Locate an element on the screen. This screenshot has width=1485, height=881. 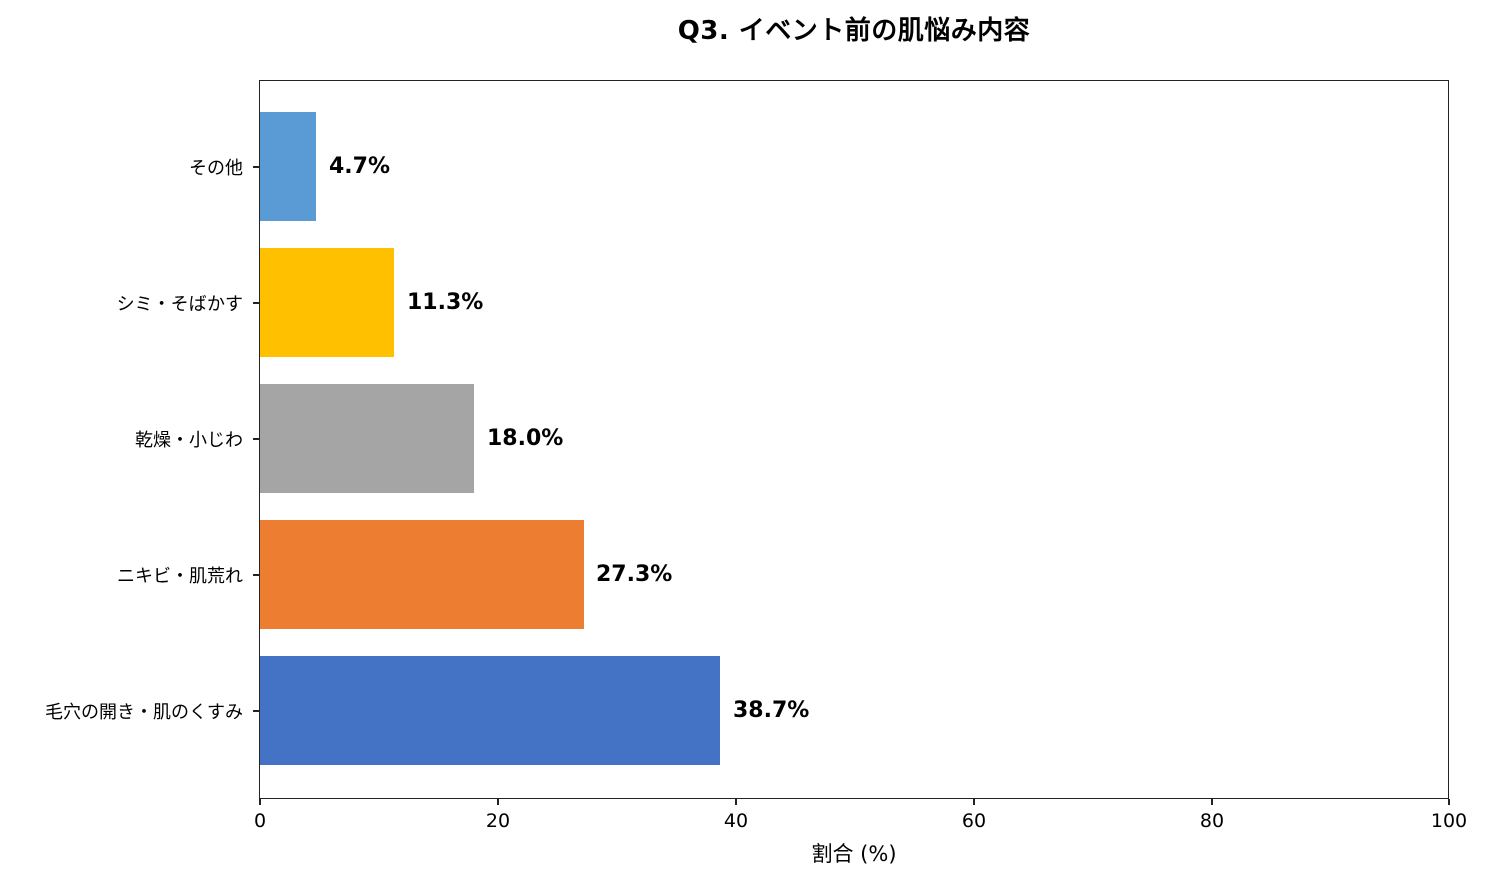
value-label: 38.7% is located at coordinates (771, 710).